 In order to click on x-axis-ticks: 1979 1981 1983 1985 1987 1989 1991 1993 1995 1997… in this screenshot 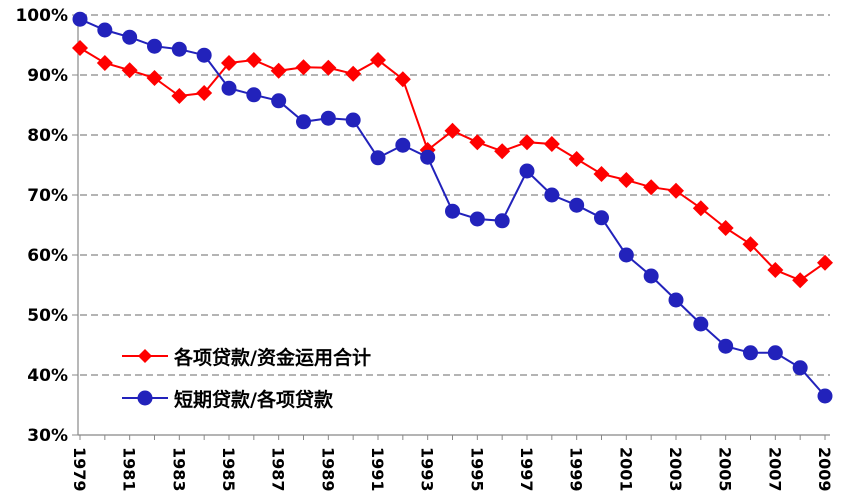, I will do `click(452, 469)`.